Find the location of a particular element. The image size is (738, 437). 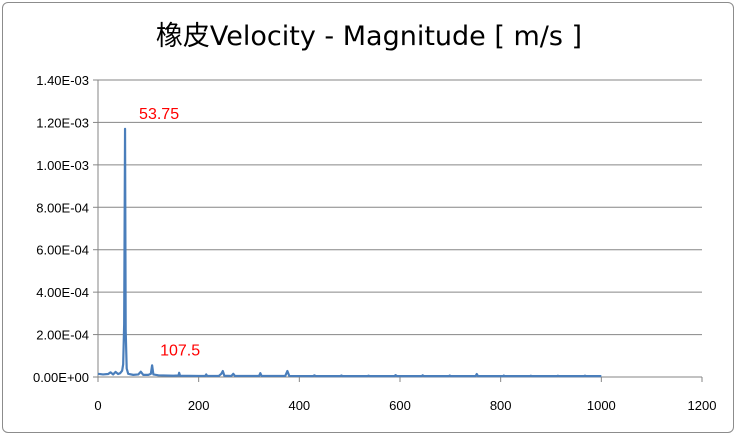

y-tick-label: 1.00E-03 is located at coordinates (62, 165).